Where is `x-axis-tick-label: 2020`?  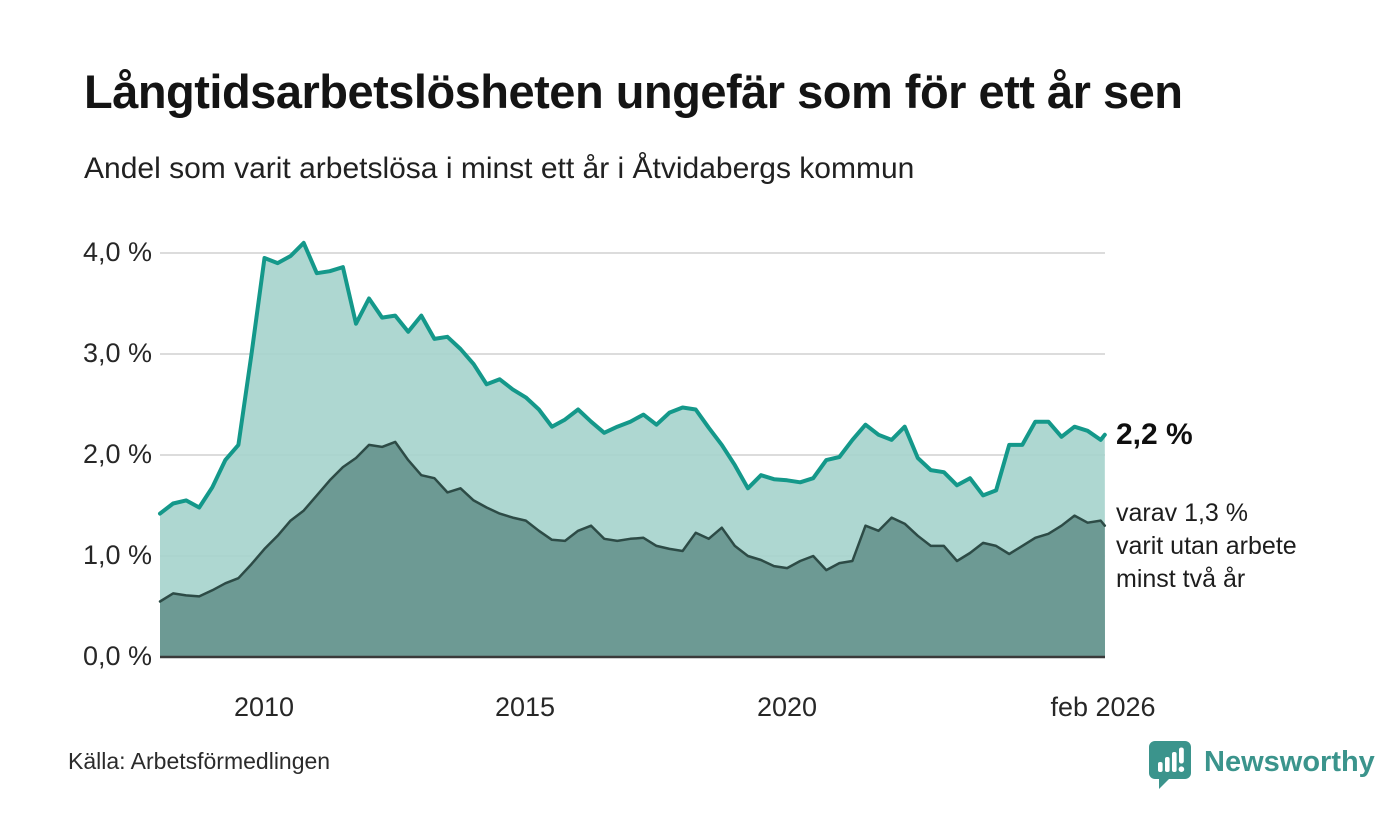 x-axis-tick-label: 2020 is located at coordinates (787, 707).